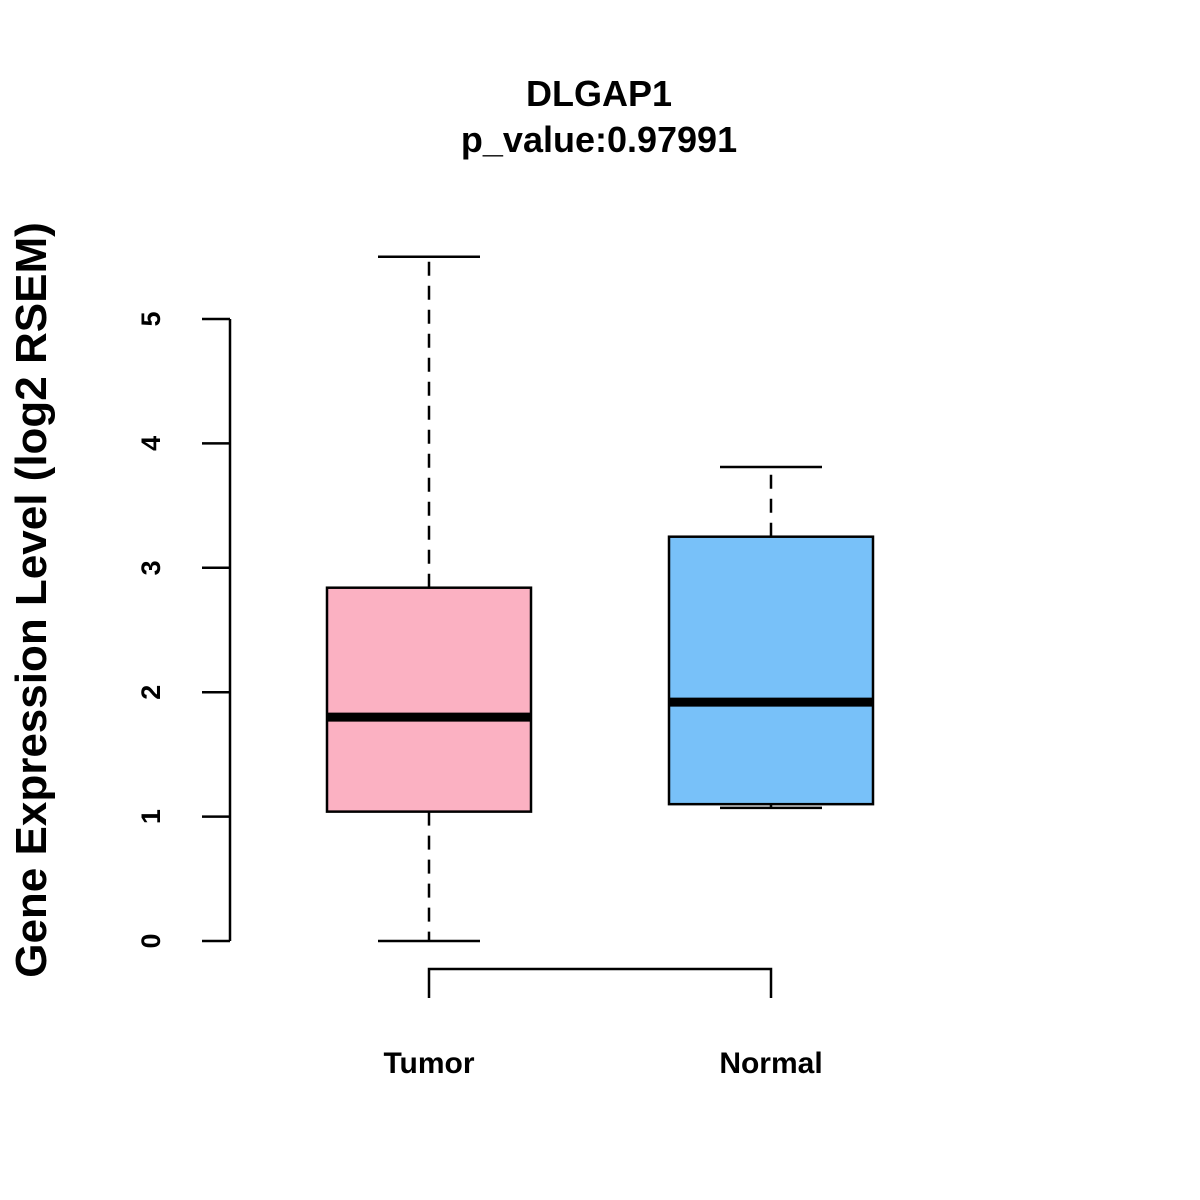  I want to click on y-tick-label: 2, so click(151, 692).